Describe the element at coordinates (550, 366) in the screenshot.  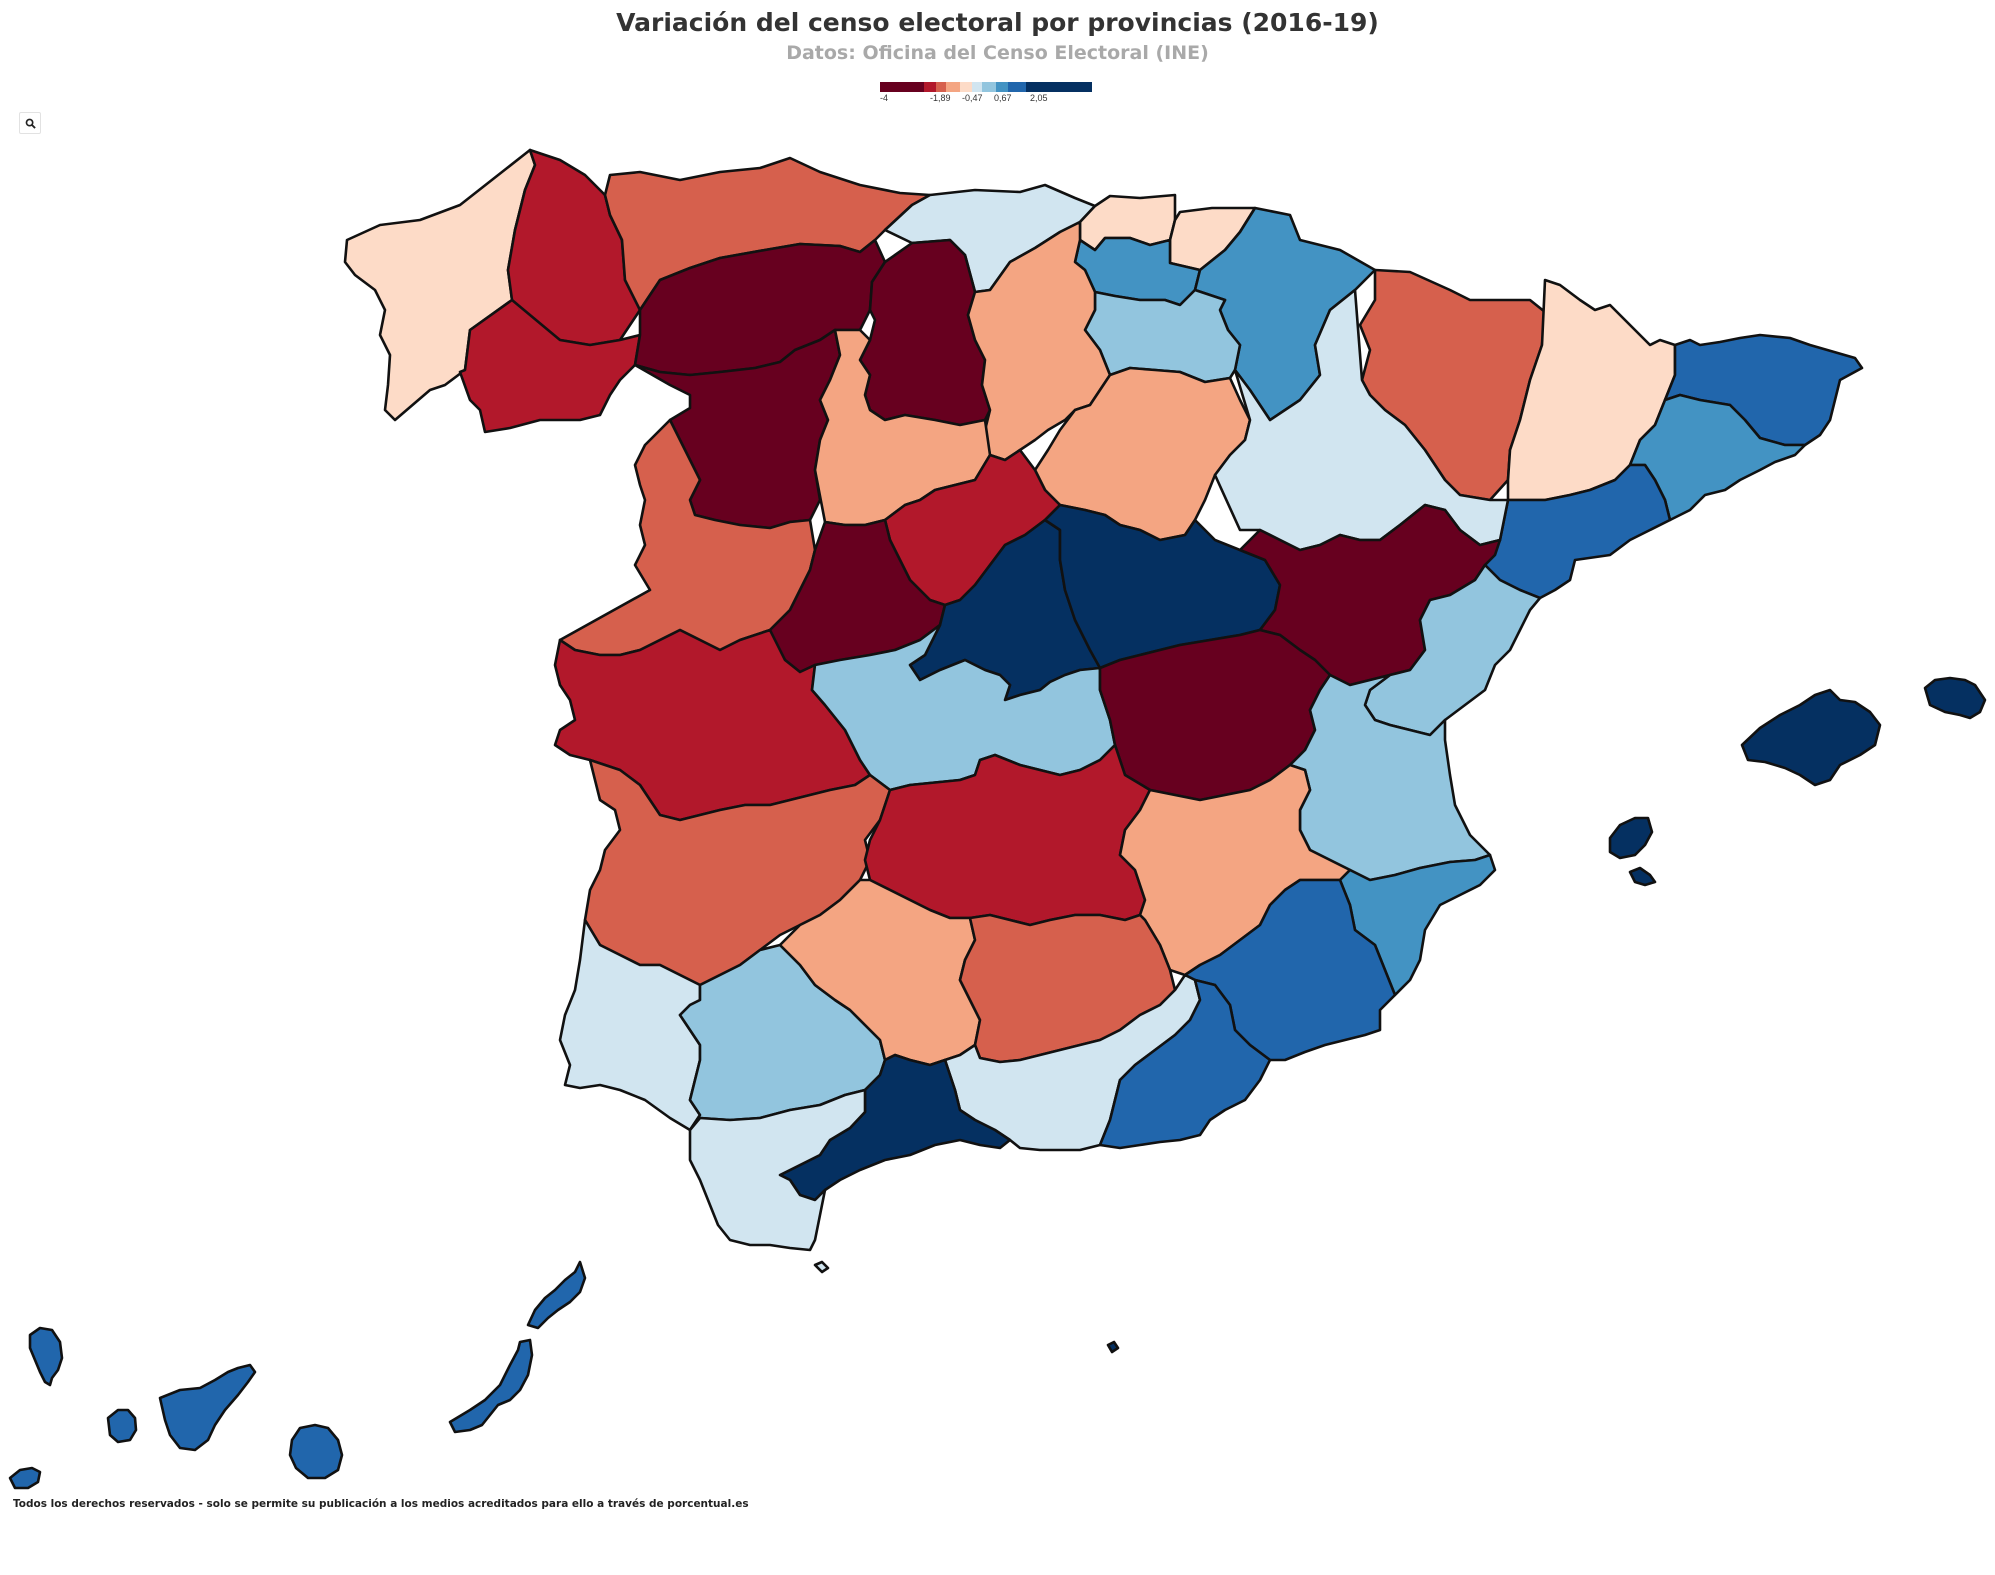
I see `province-ourense: Ourense` at that location.